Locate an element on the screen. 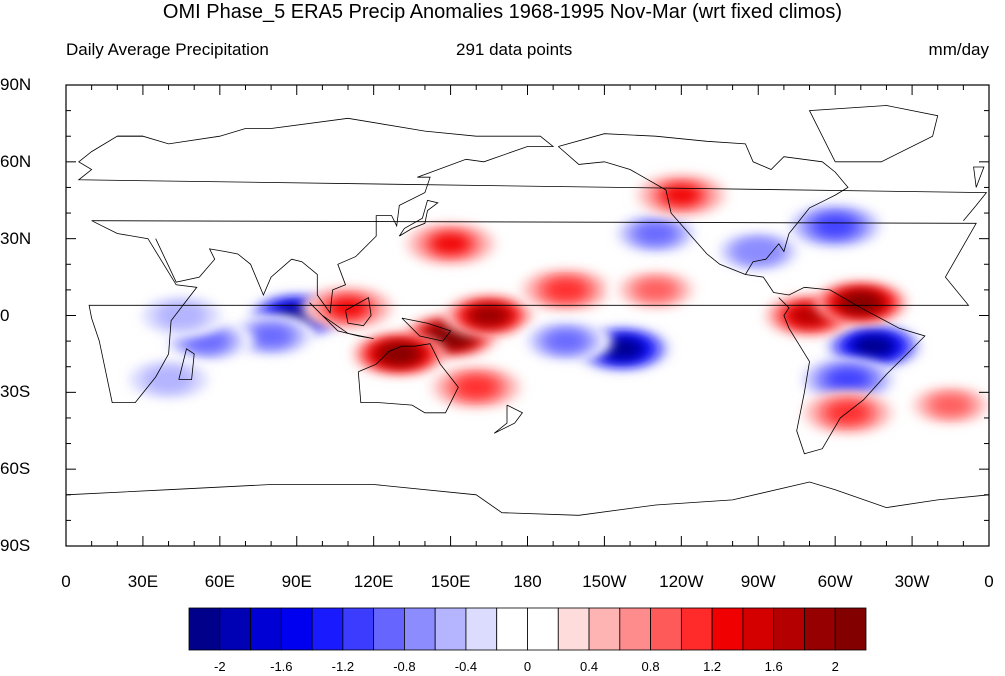 This screenshot has height=676, width=1005. lat-label: 30N is located at coordinates (16, 238).